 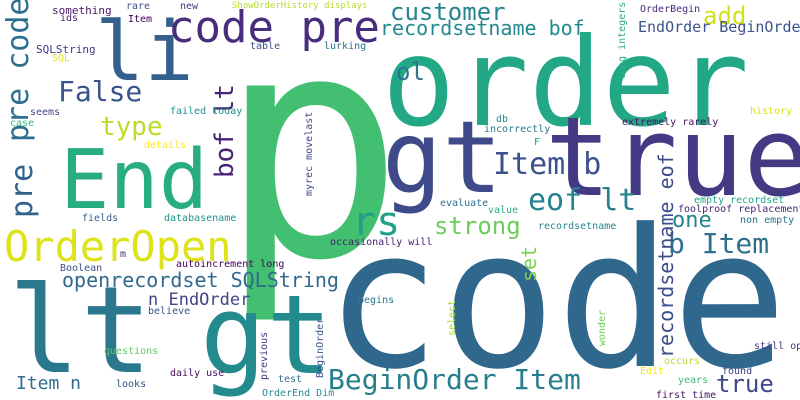 I want to click on word-non-empty: non empty, so click(x=767, y=220).